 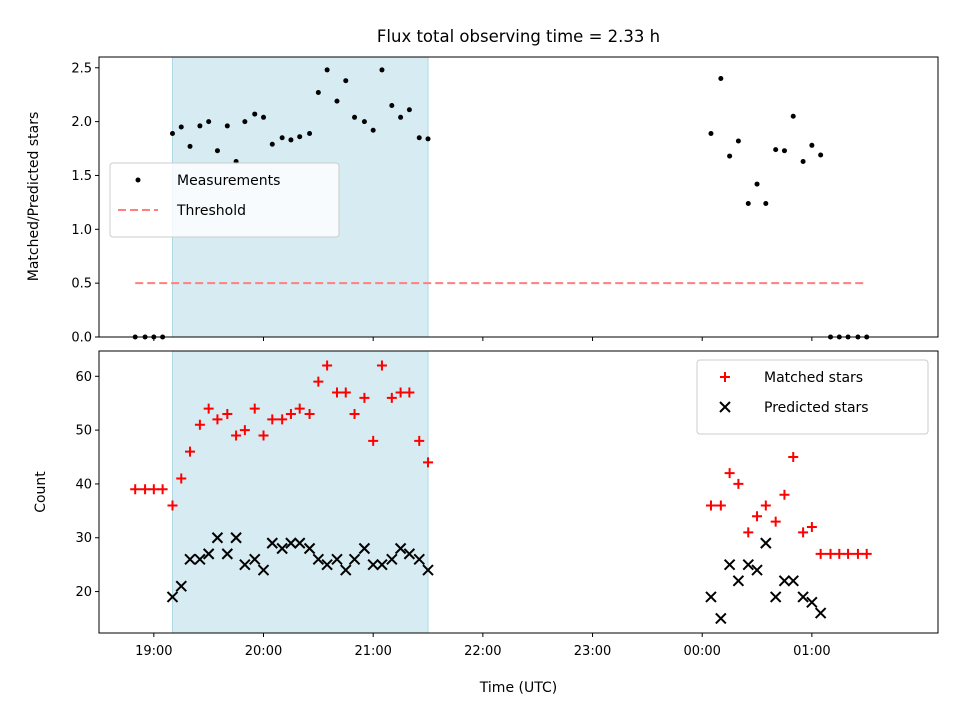 What do you see at coordinates (496, 578) in the screenshot?
I see `bottom-series-predicted-stars` at bounding box center [496, 578].